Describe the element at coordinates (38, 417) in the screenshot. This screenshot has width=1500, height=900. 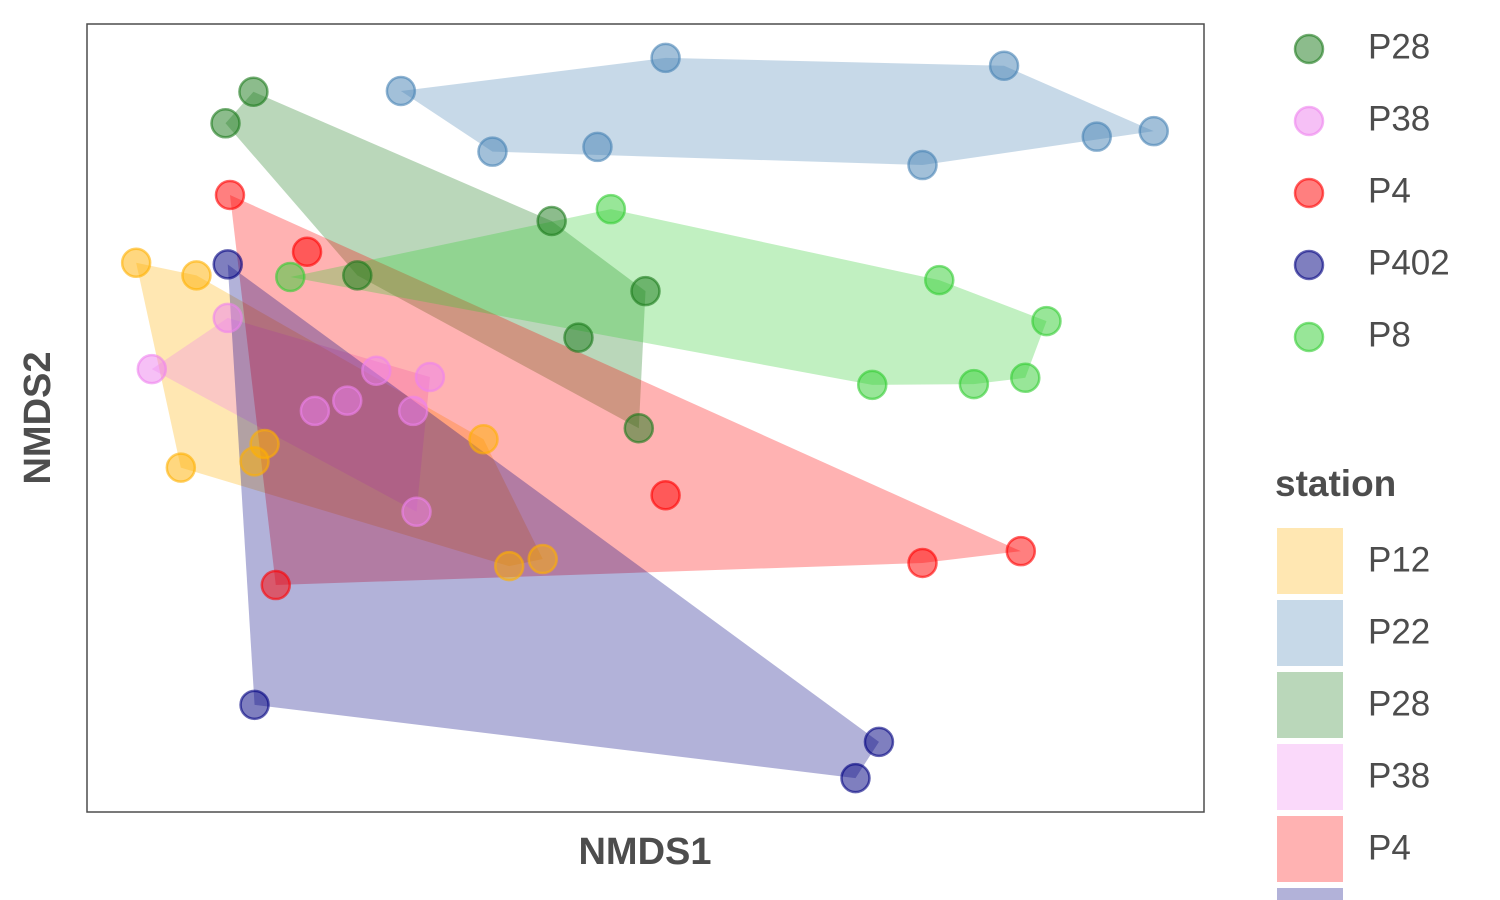
I see `y-axis-title: NMDS2` at that location.